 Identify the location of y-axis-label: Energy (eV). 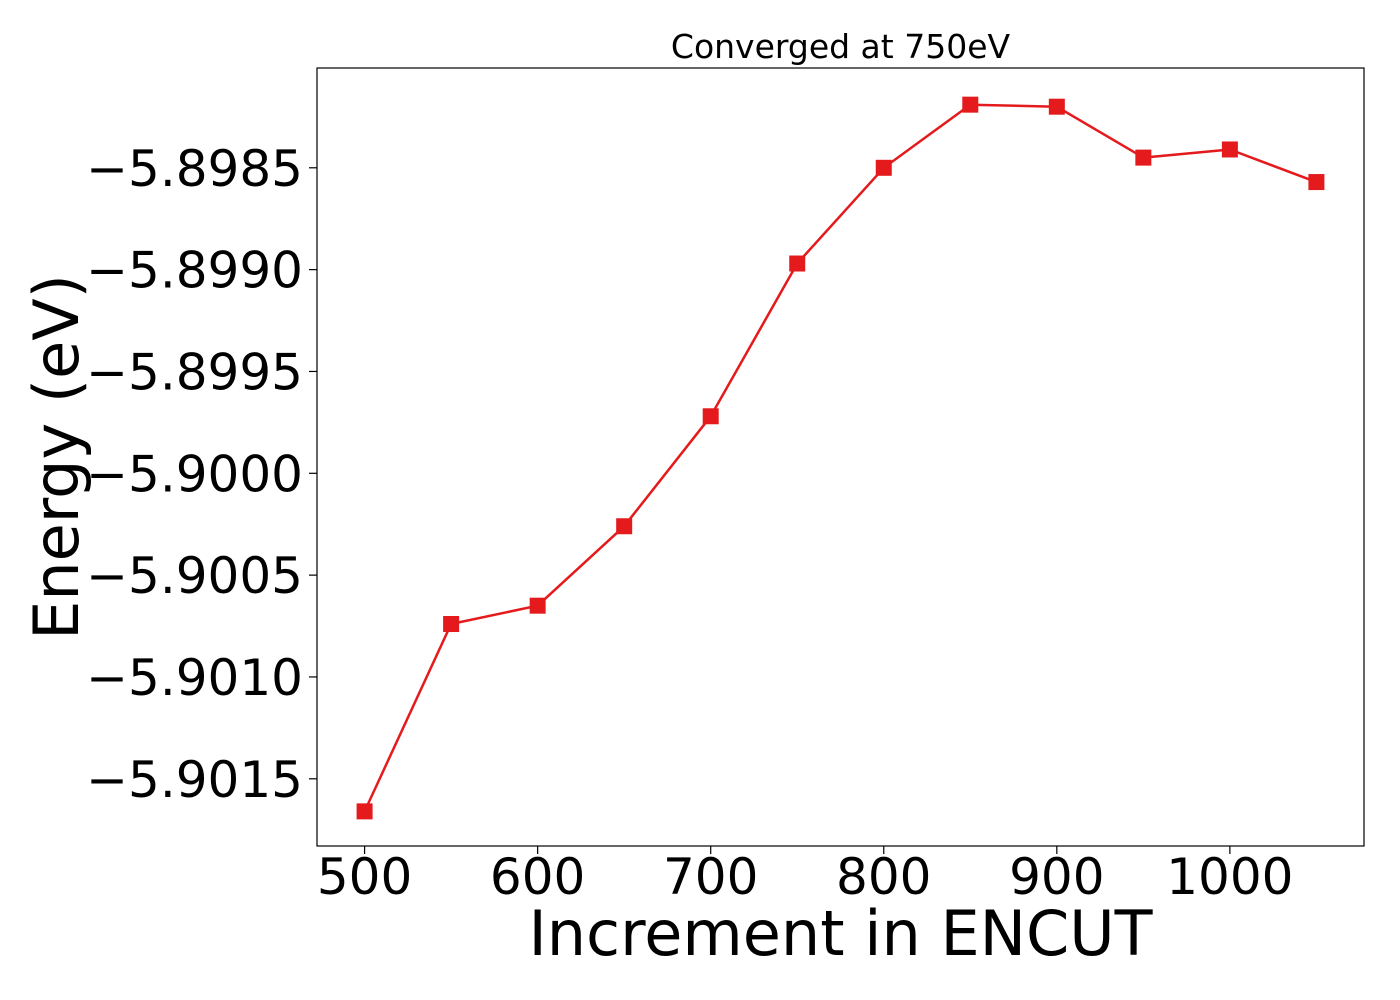
(56, 457).